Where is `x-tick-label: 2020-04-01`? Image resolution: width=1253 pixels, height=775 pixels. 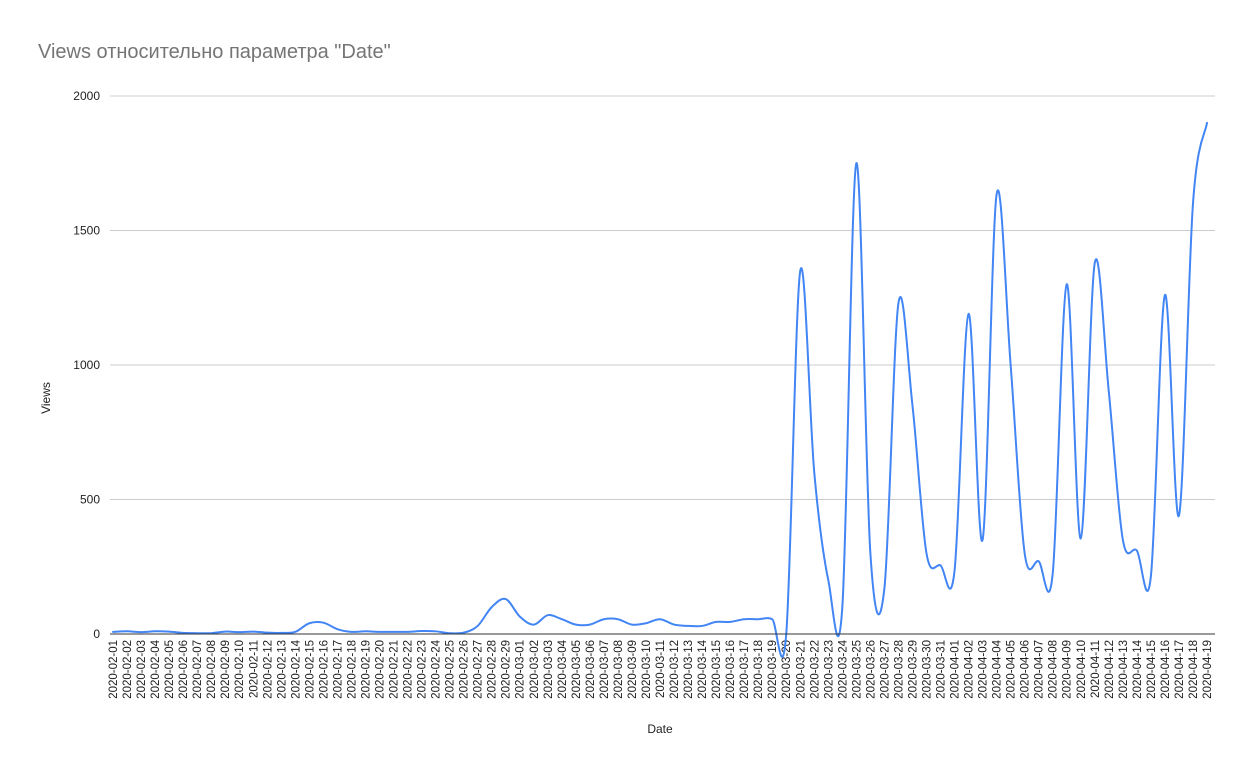
x-tick-label: 2020-04-01 is located at coordinates (956, 669).